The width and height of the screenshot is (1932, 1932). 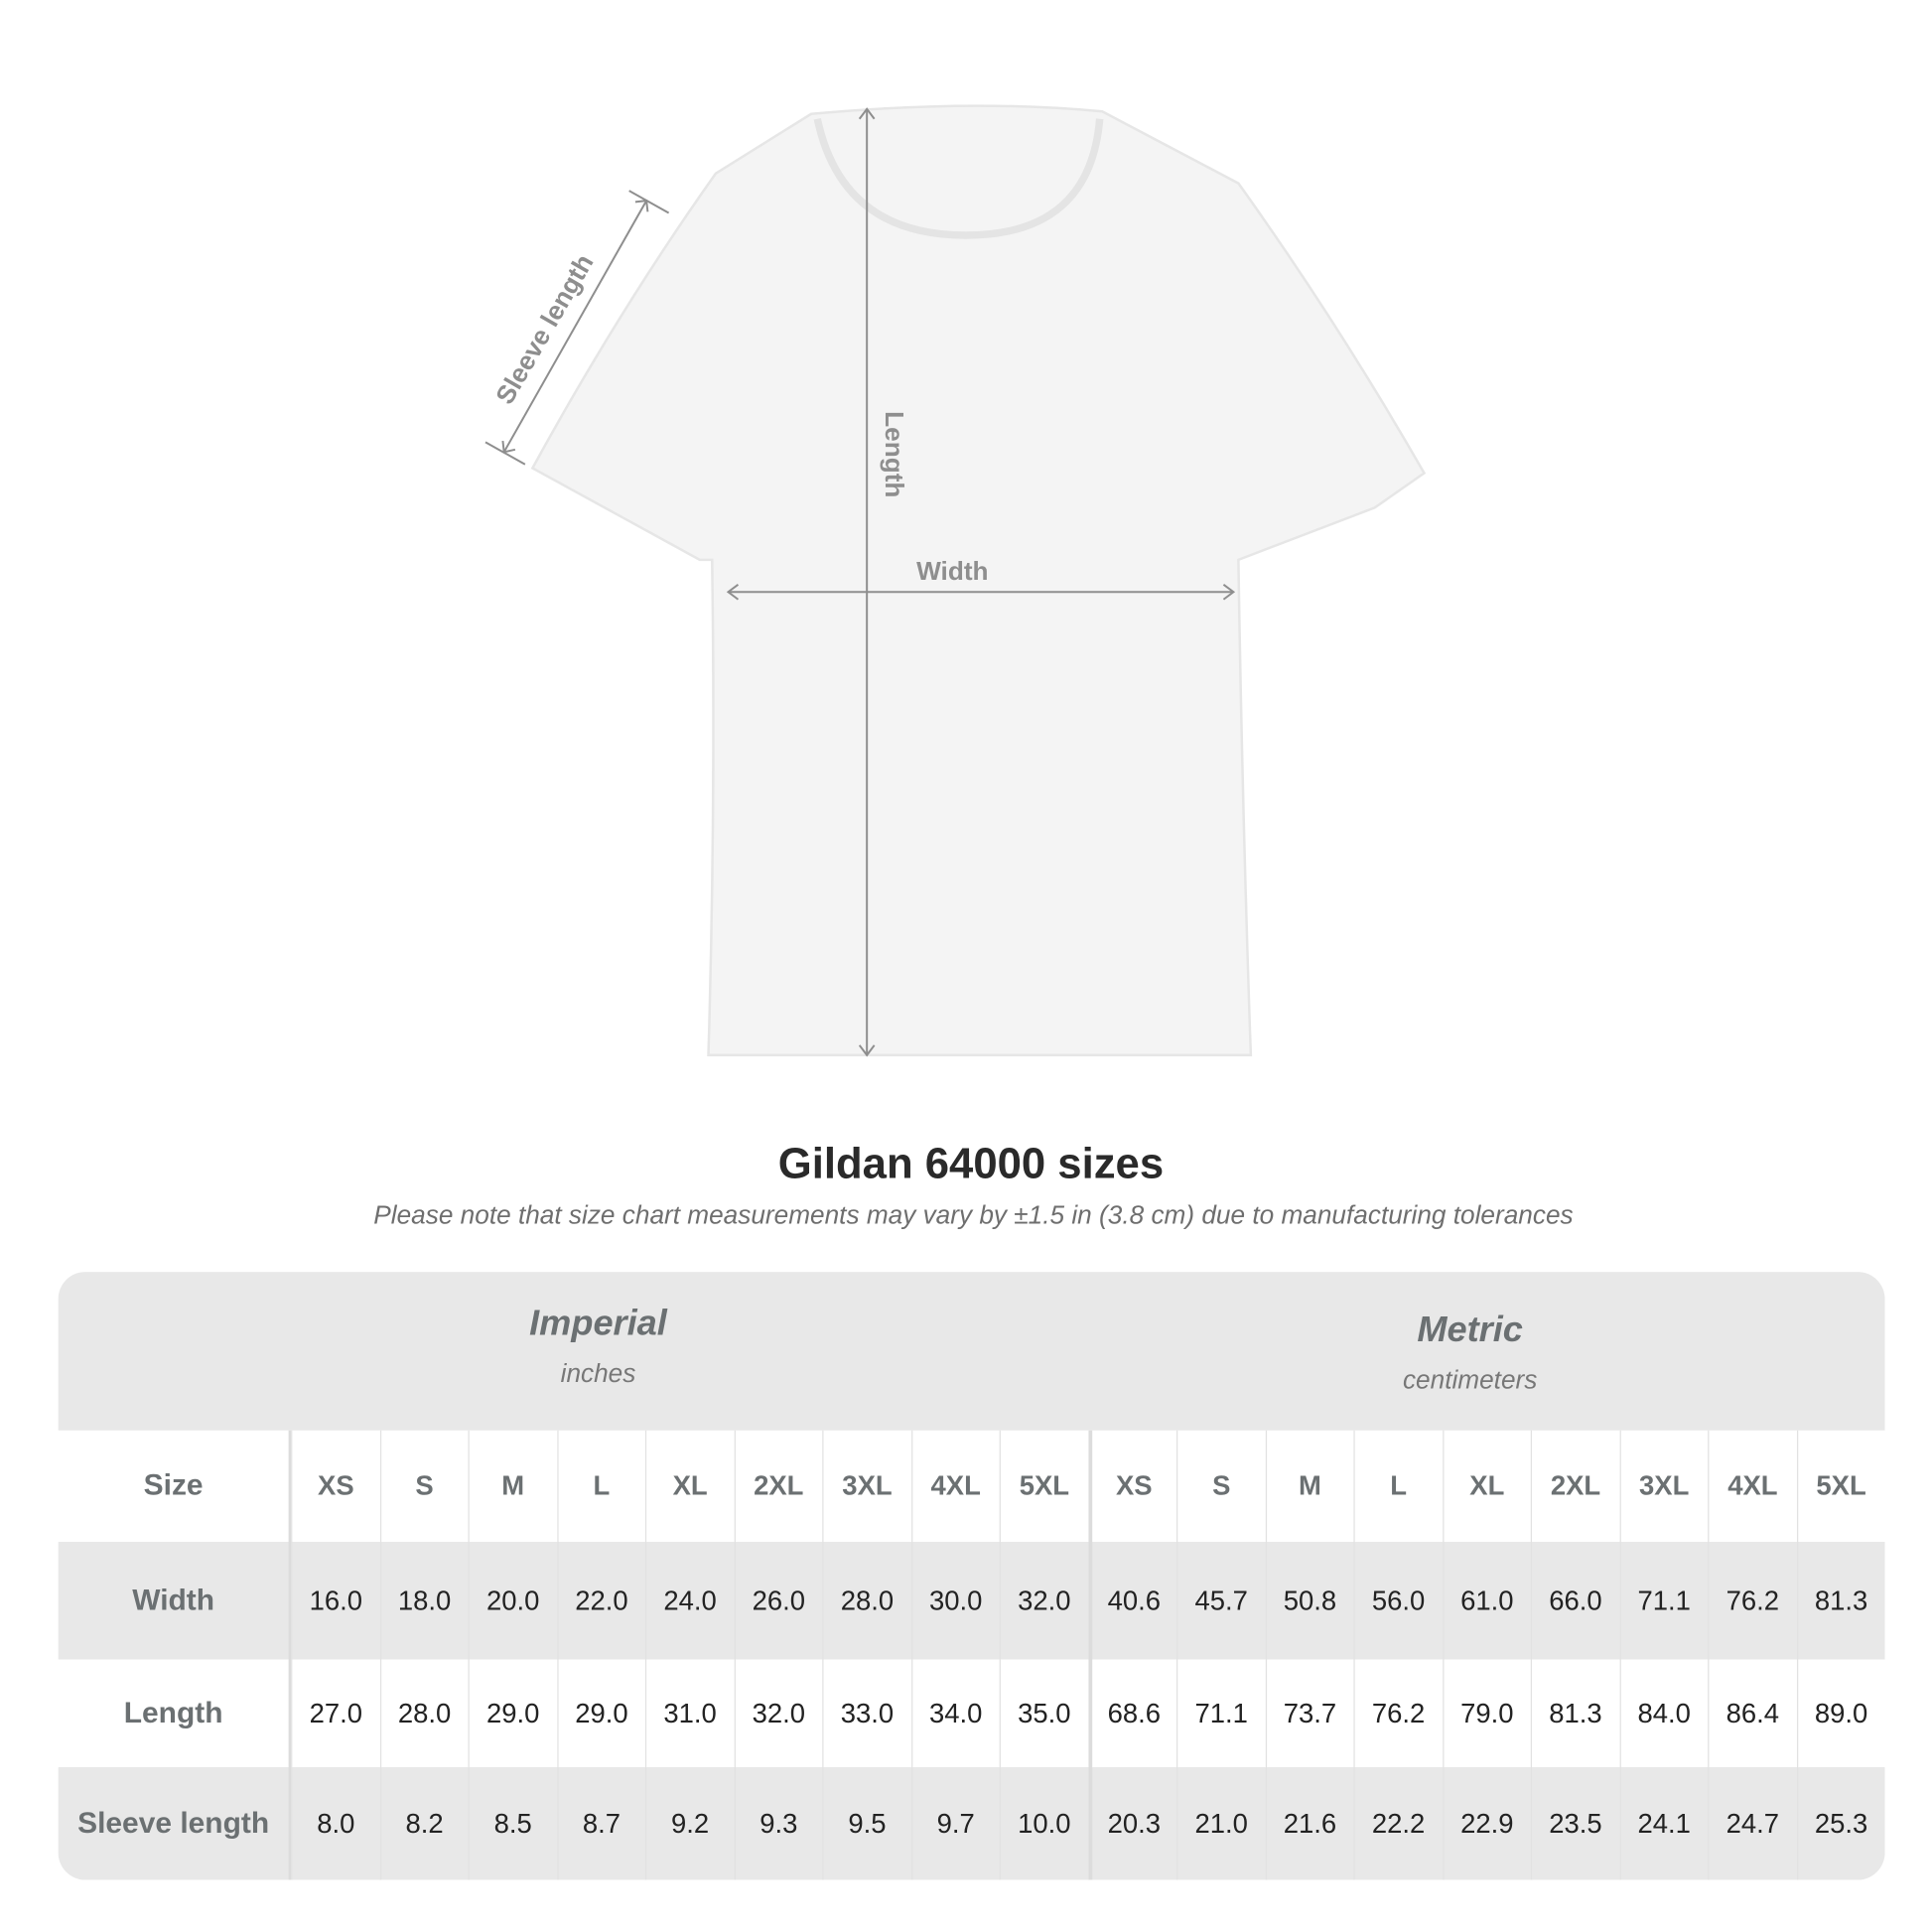 I want to click on imperial-value: 9.7, so click(x=955, y=1823).